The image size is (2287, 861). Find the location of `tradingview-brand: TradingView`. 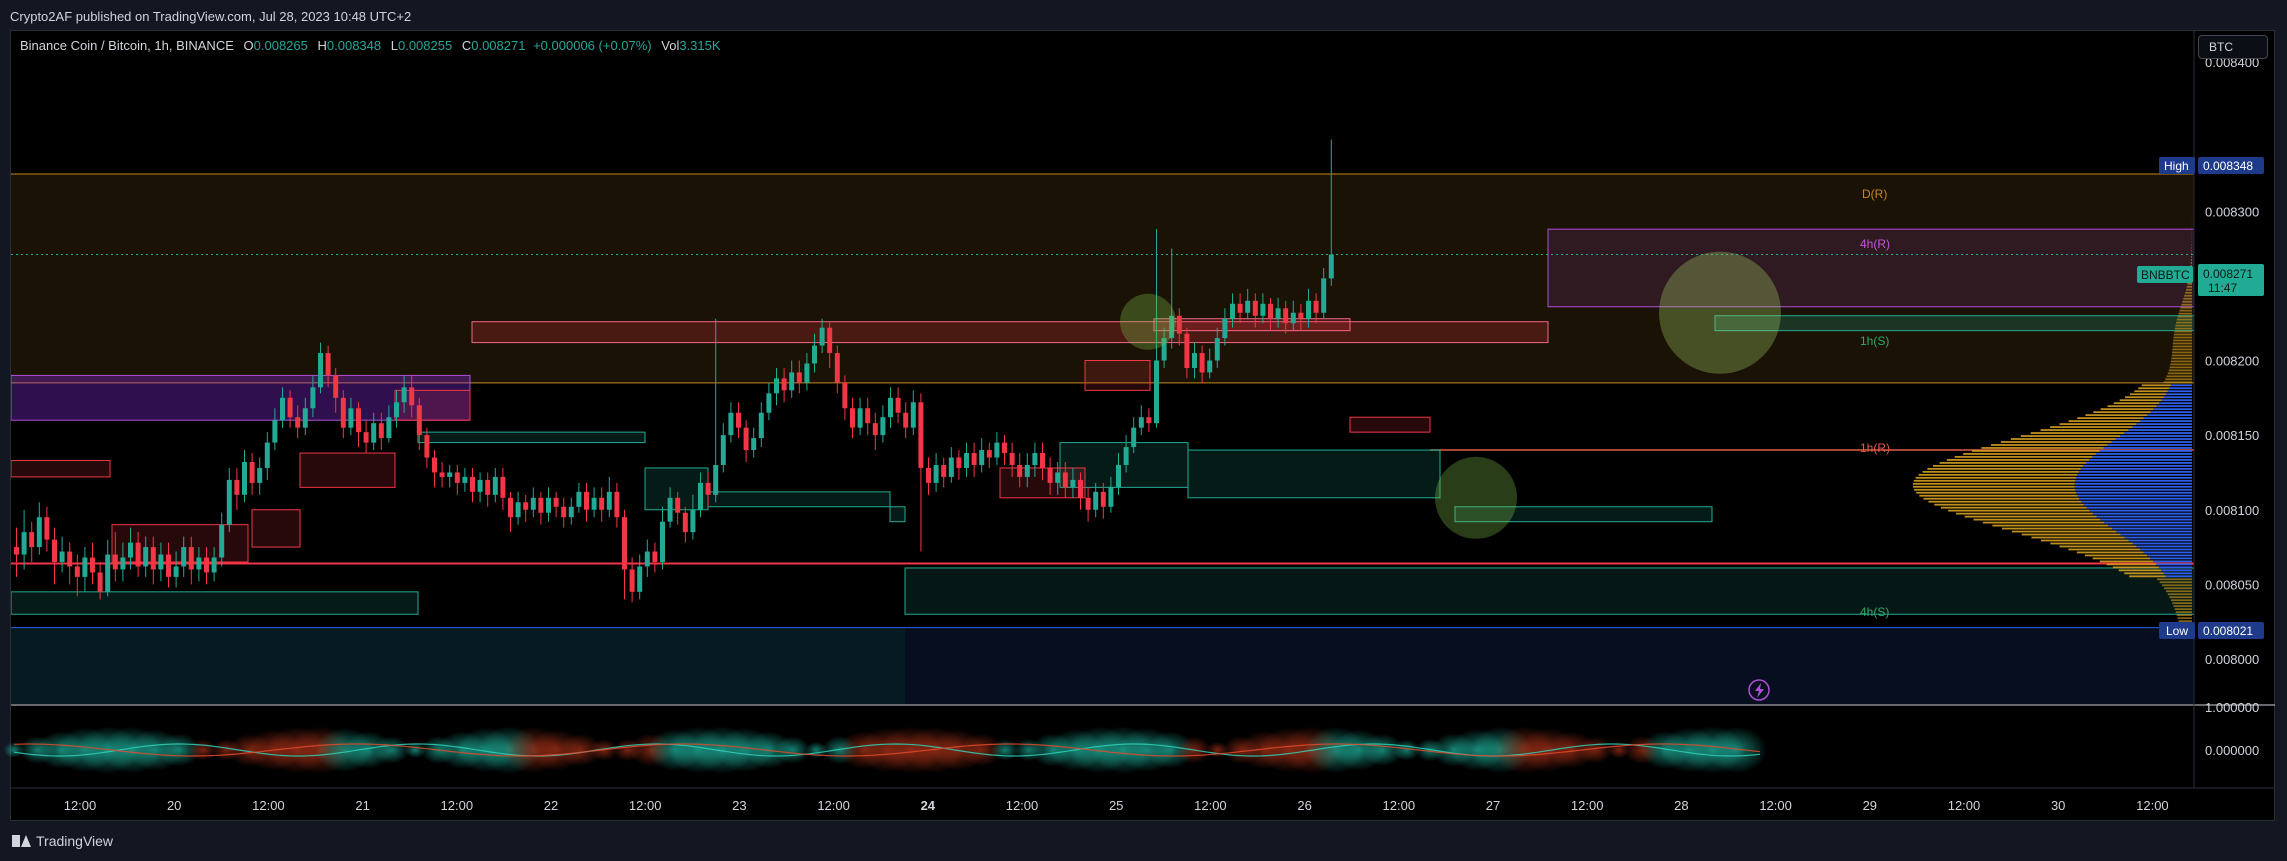

tradingview-brand: TradingView is located at coordinates (62, 841).